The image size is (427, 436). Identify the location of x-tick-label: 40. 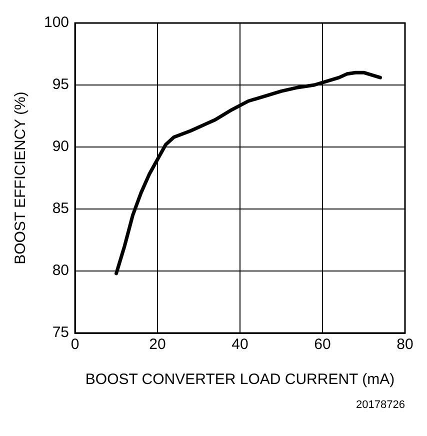
(240, 345).